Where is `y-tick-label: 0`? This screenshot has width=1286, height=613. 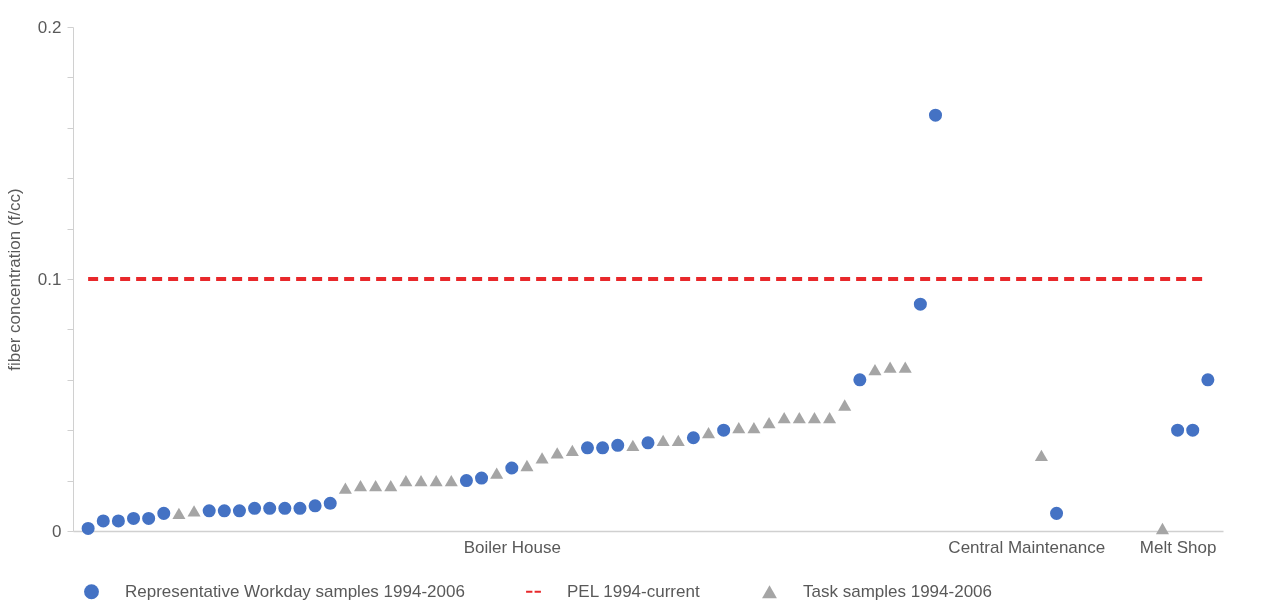
y-tick-label: 0 is located at coordinates (57, 531).